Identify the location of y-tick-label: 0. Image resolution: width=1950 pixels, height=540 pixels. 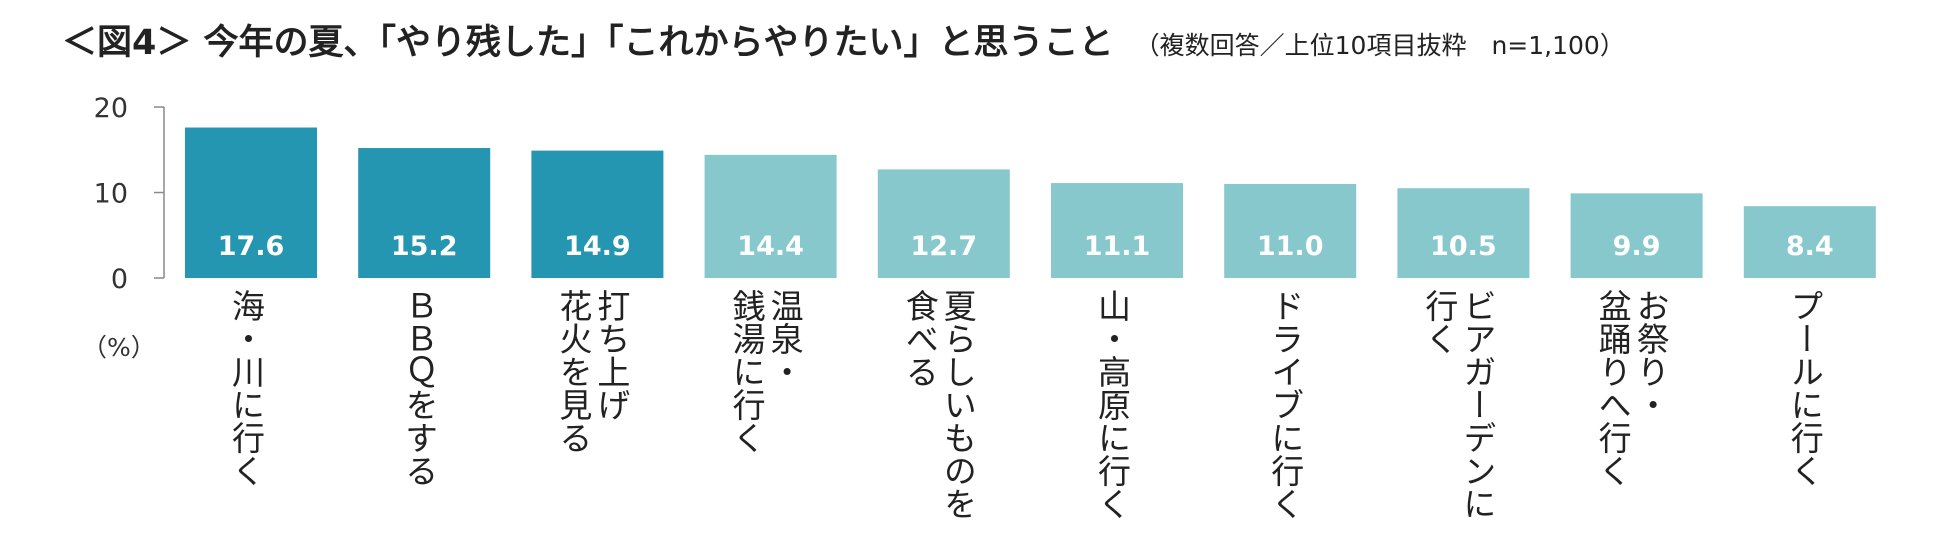
(119, 279).